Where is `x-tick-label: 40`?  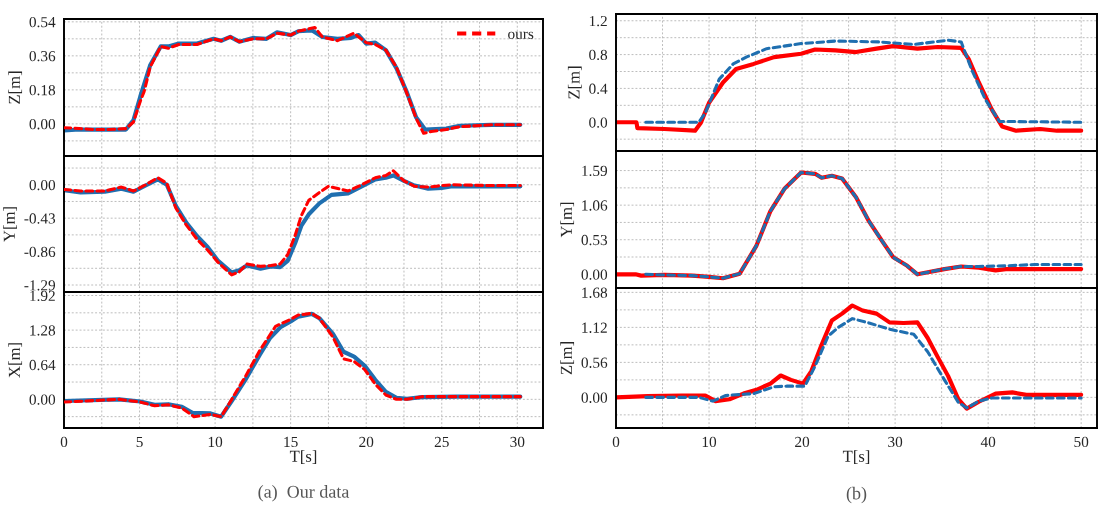
x-tick-label: 40 is located at coordinates (988, 442).